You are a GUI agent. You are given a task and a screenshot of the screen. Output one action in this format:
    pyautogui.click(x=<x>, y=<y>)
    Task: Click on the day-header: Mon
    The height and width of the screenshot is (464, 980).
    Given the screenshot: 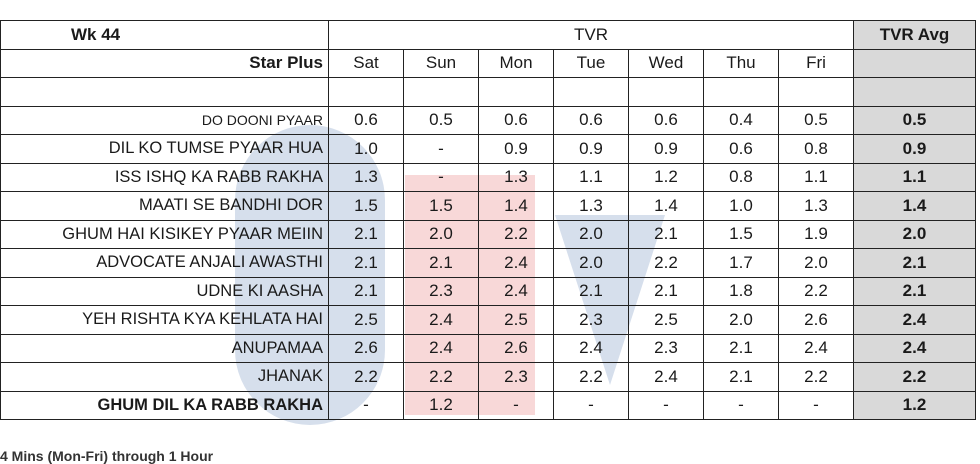 What is the action you would take?
    pyautogui.click(x=516, y=63)
    